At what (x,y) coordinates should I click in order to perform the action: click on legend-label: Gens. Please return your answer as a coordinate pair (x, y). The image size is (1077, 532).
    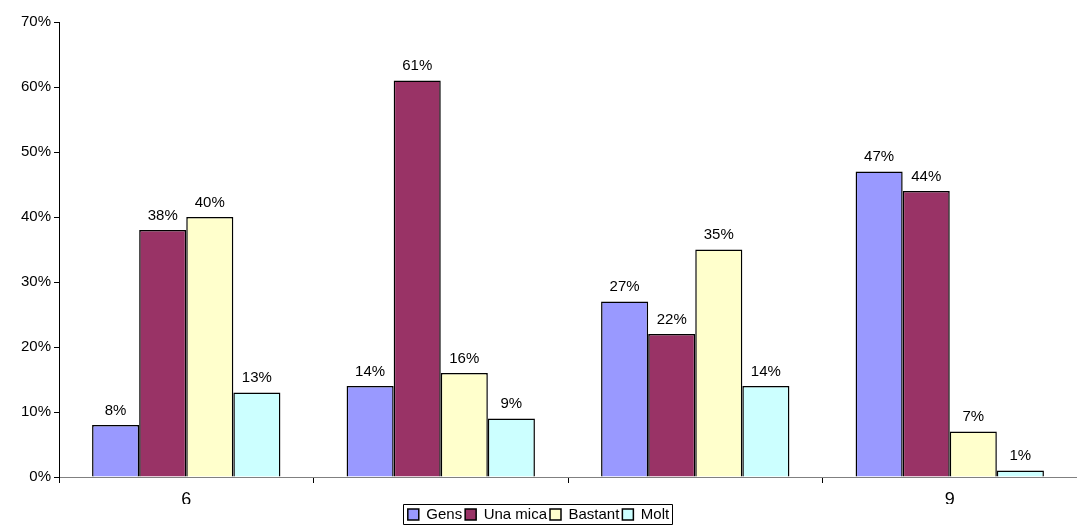
    Looking at the image, I should click on (444, 513).